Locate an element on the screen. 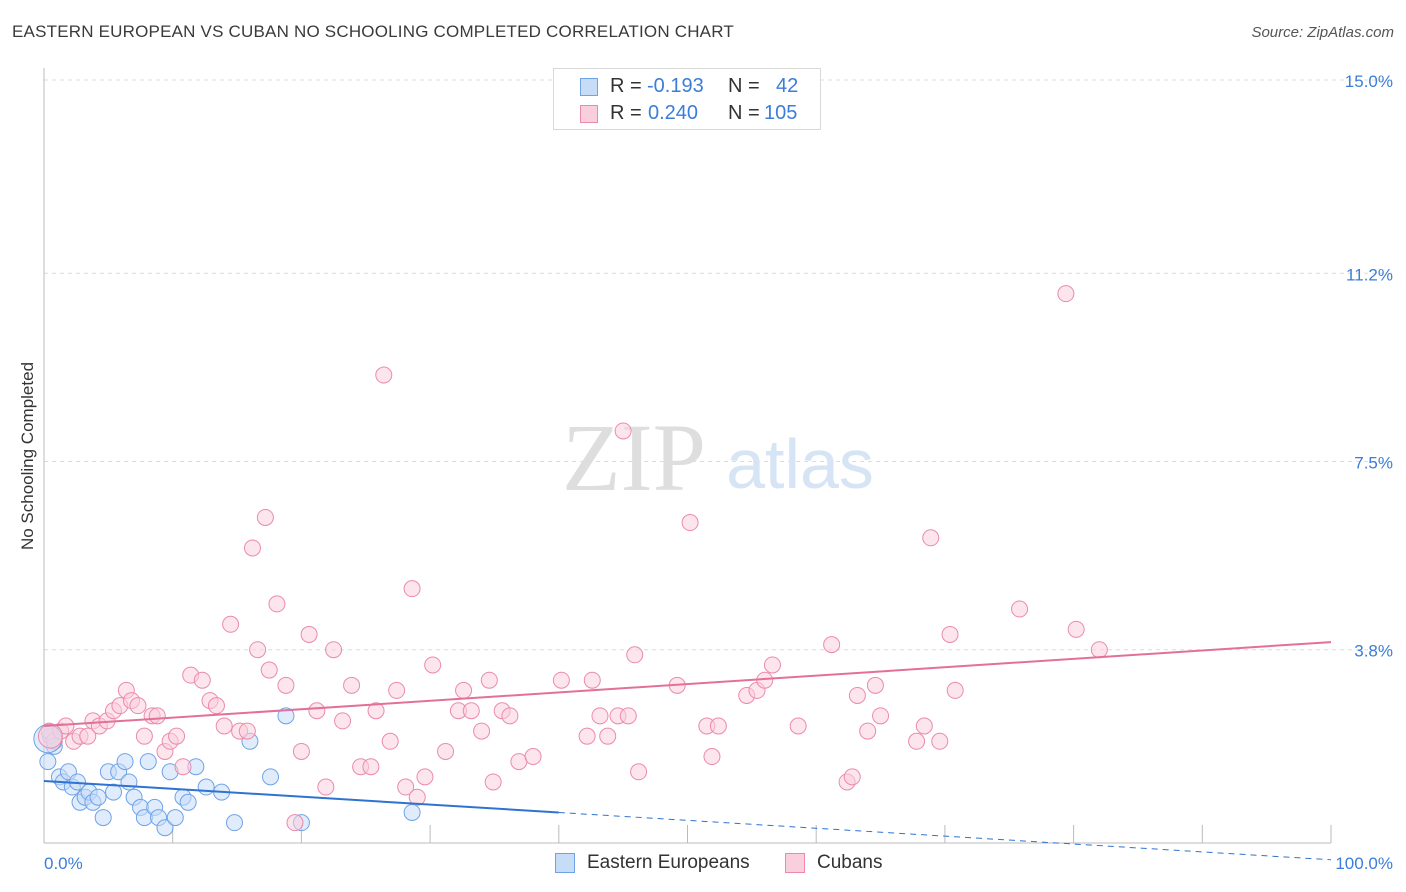 This screenshot has width=1406, height=892. source-credit: Source: ZipAtlas.com is located at coordinates (1322, 32).